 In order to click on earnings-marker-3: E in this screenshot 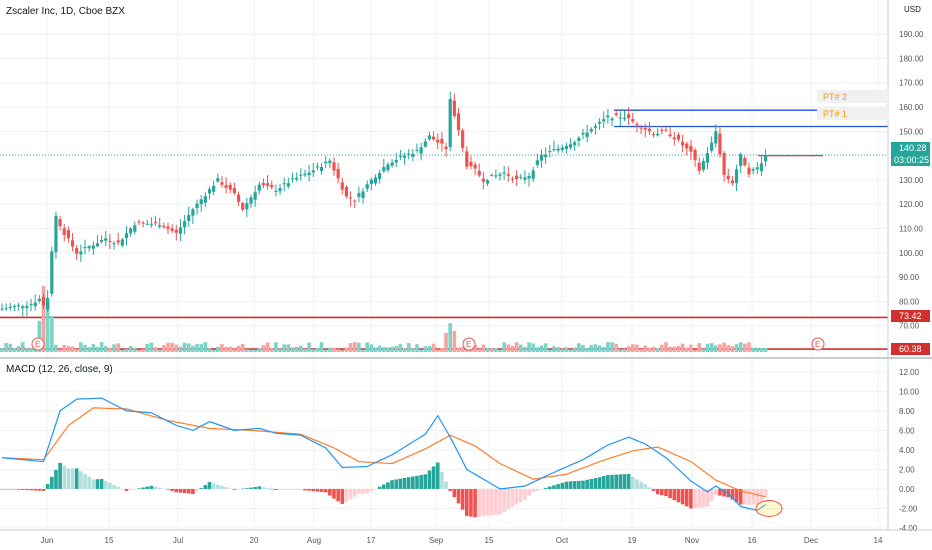, I will do `click(818, 344)`.